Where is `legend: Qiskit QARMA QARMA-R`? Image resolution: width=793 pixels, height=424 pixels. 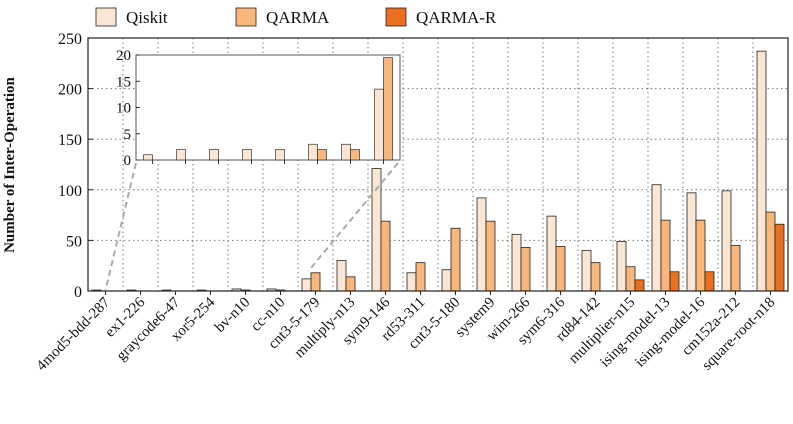
legend: Qiskit QARMA QARMA-R is located at coordinates (296, 17).